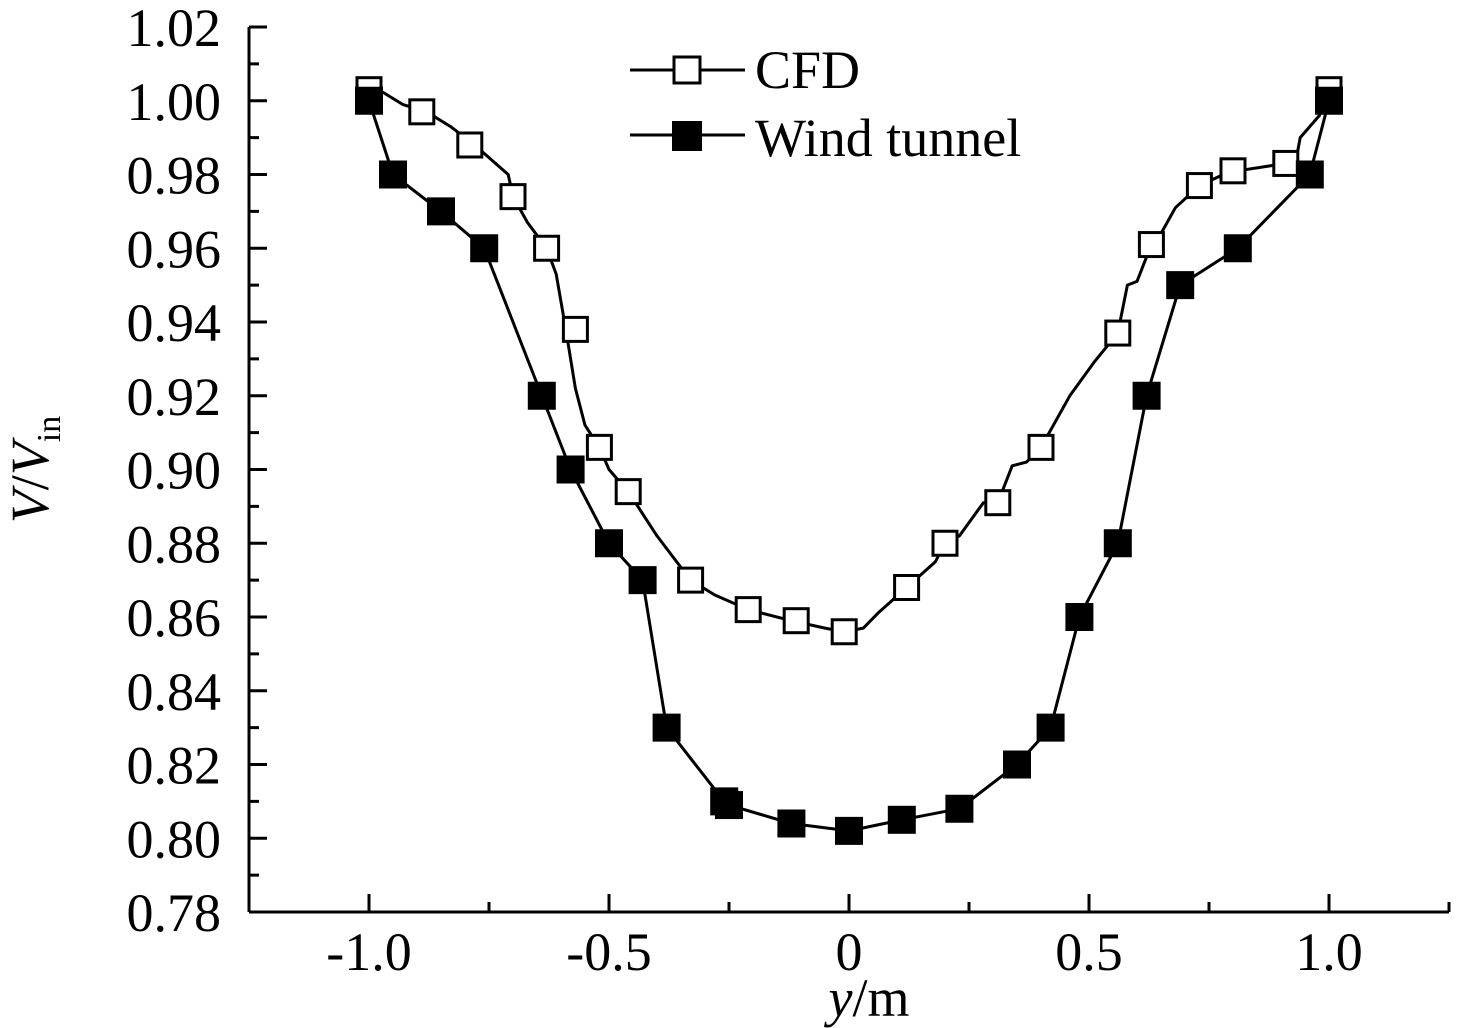  I want to click on y-tick-label: 1.00, so click(174, 102).